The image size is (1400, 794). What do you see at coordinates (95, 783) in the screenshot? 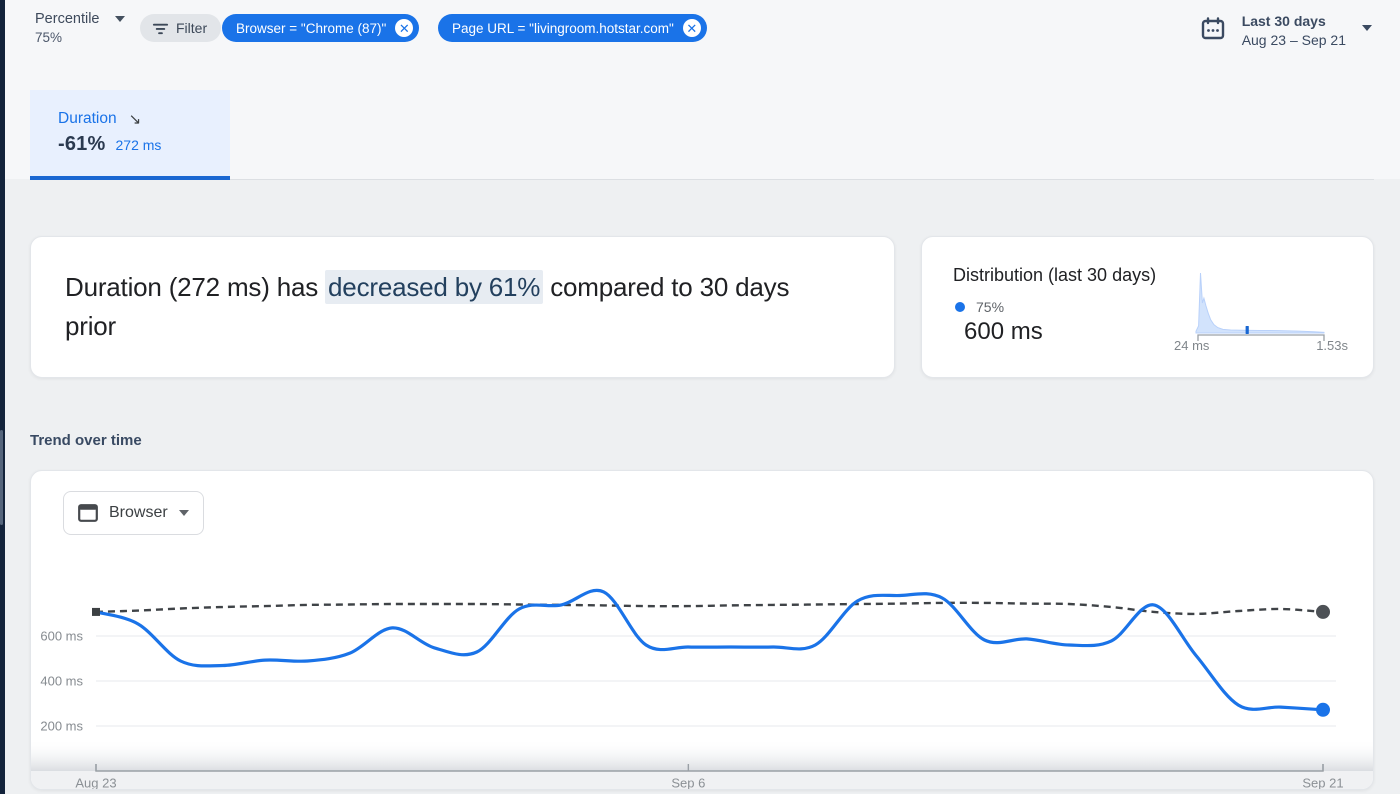
I see `svg-text: Aug 23` at bounding box center [95, 783].